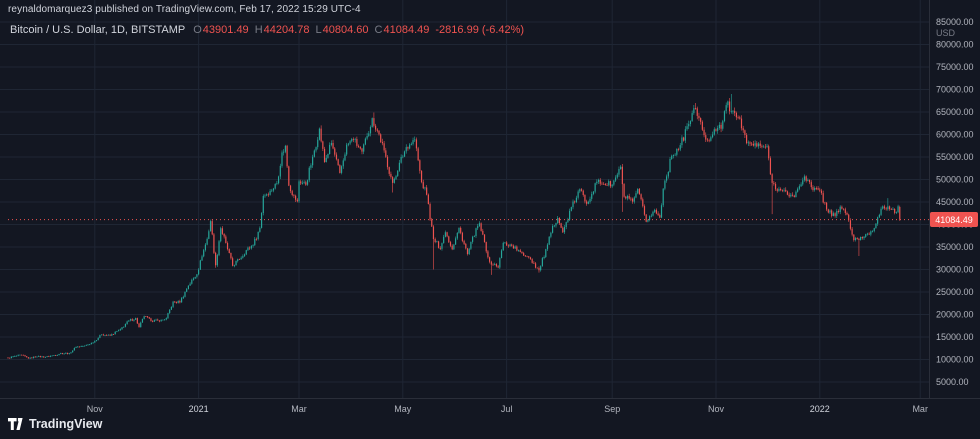  Describe the element at coordinates (403, 409) in the screenshot. I see `time-tick-label: May` at that location.